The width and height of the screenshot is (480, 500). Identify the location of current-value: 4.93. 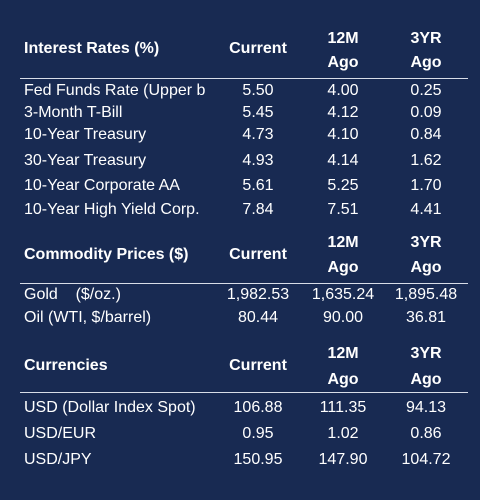
(258, 160).